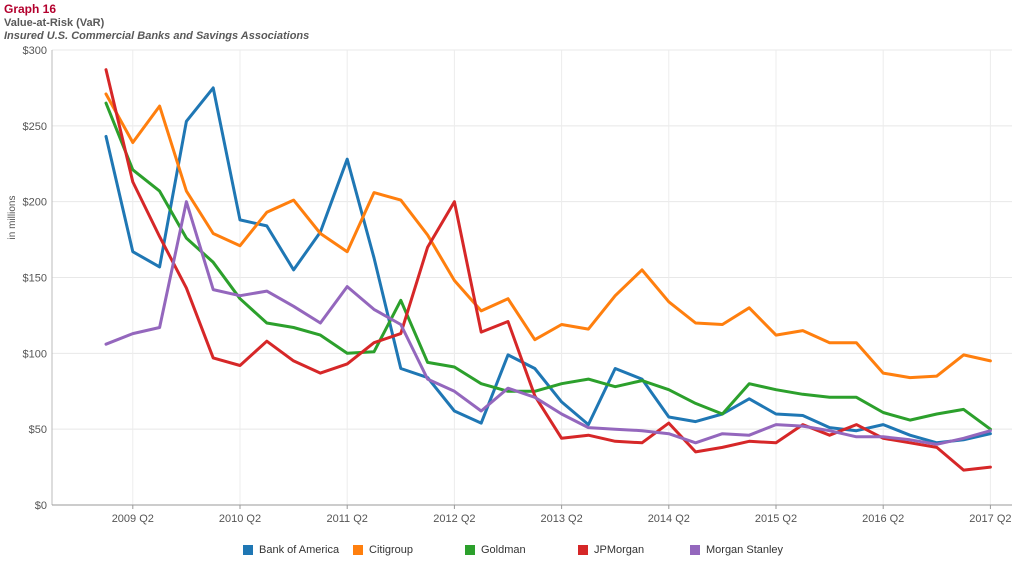 This screenshot has width=1024, height=568. I want to click on y-tick-label: $250, so click(35, 127).